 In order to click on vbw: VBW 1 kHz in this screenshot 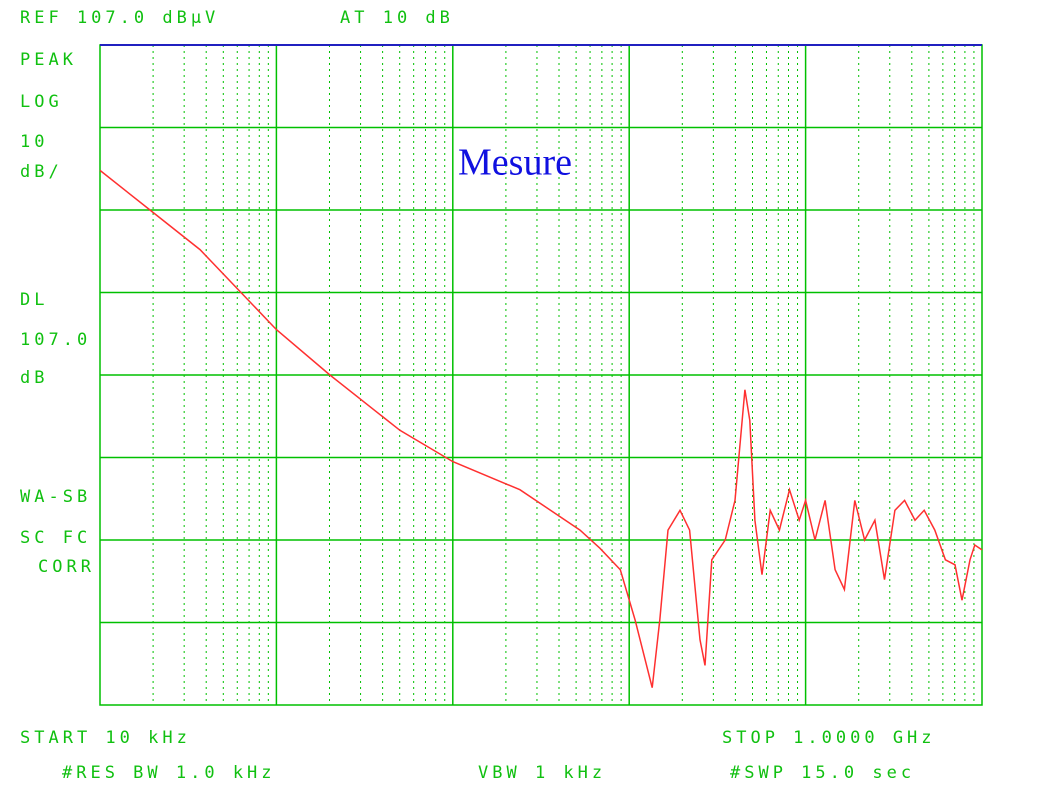, I will do `click(542, 773)`.